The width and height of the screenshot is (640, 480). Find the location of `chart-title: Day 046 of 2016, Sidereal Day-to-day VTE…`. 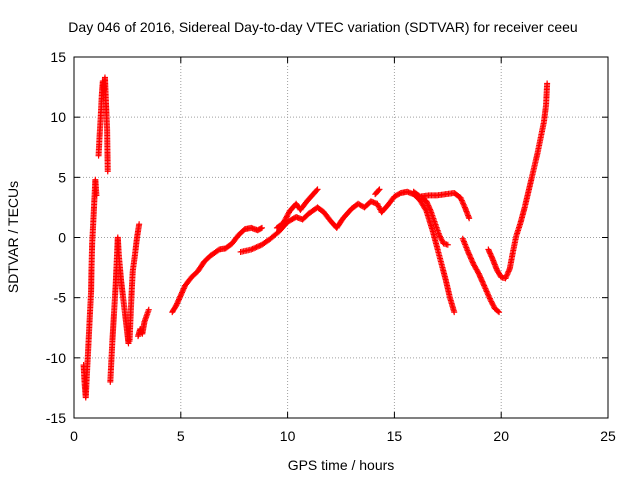

chart-title: Day 046 of 2016, Sidereal Day-to-day VTE… is located at coordinates (322, 27).